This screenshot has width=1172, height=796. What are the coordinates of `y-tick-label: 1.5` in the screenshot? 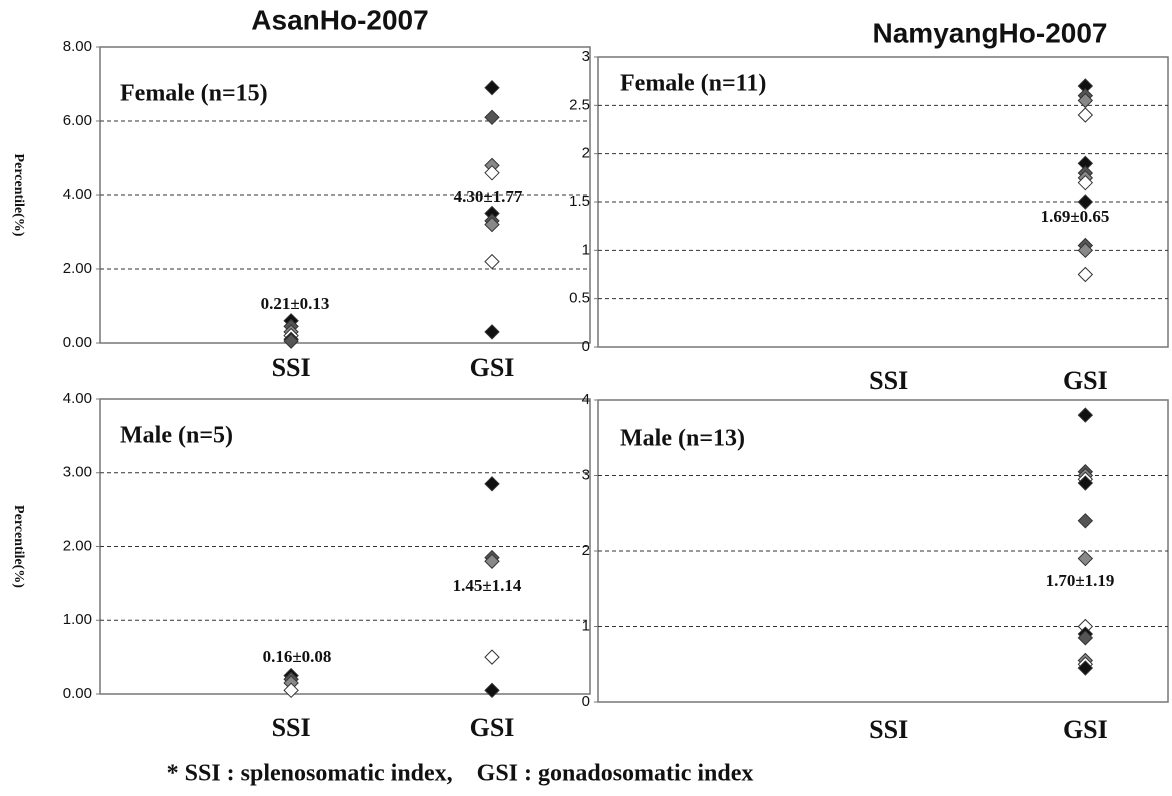 It's located at (579, 201).